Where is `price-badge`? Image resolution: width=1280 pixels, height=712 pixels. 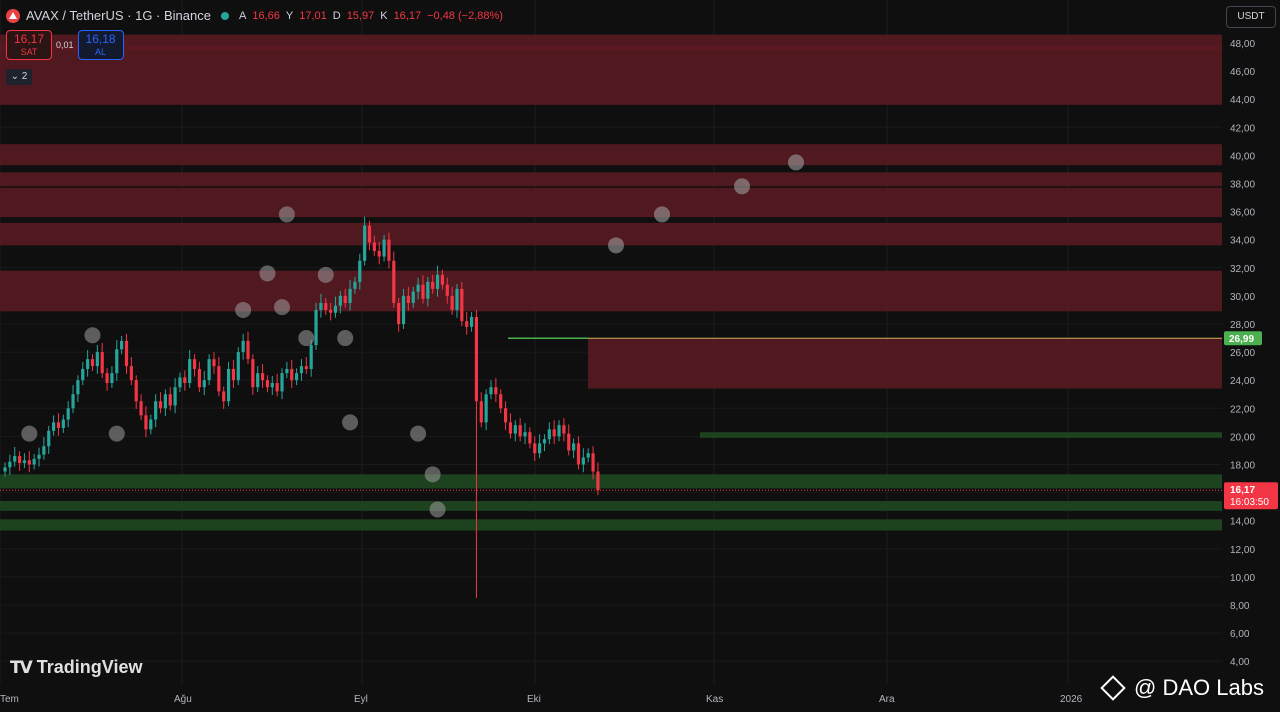 price-badge is located at coordinates (1251, 496).